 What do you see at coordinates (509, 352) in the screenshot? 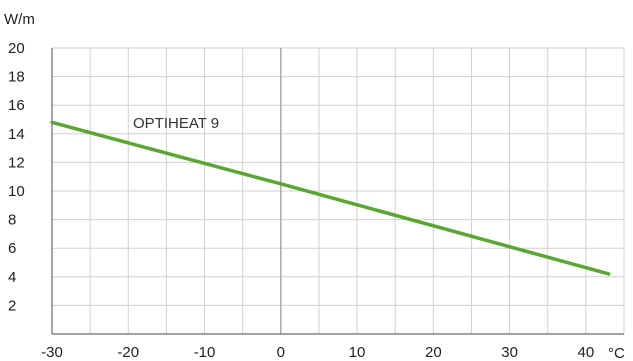
I see `x-tick-label: 30` at bounding box center [509, 352].